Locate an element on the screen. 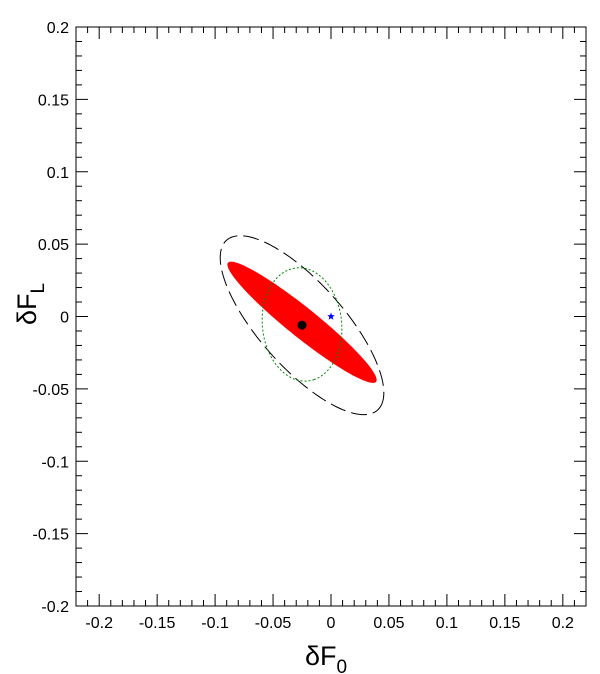  x-tick-label: -0.15 is located at coordinates (157, 623).